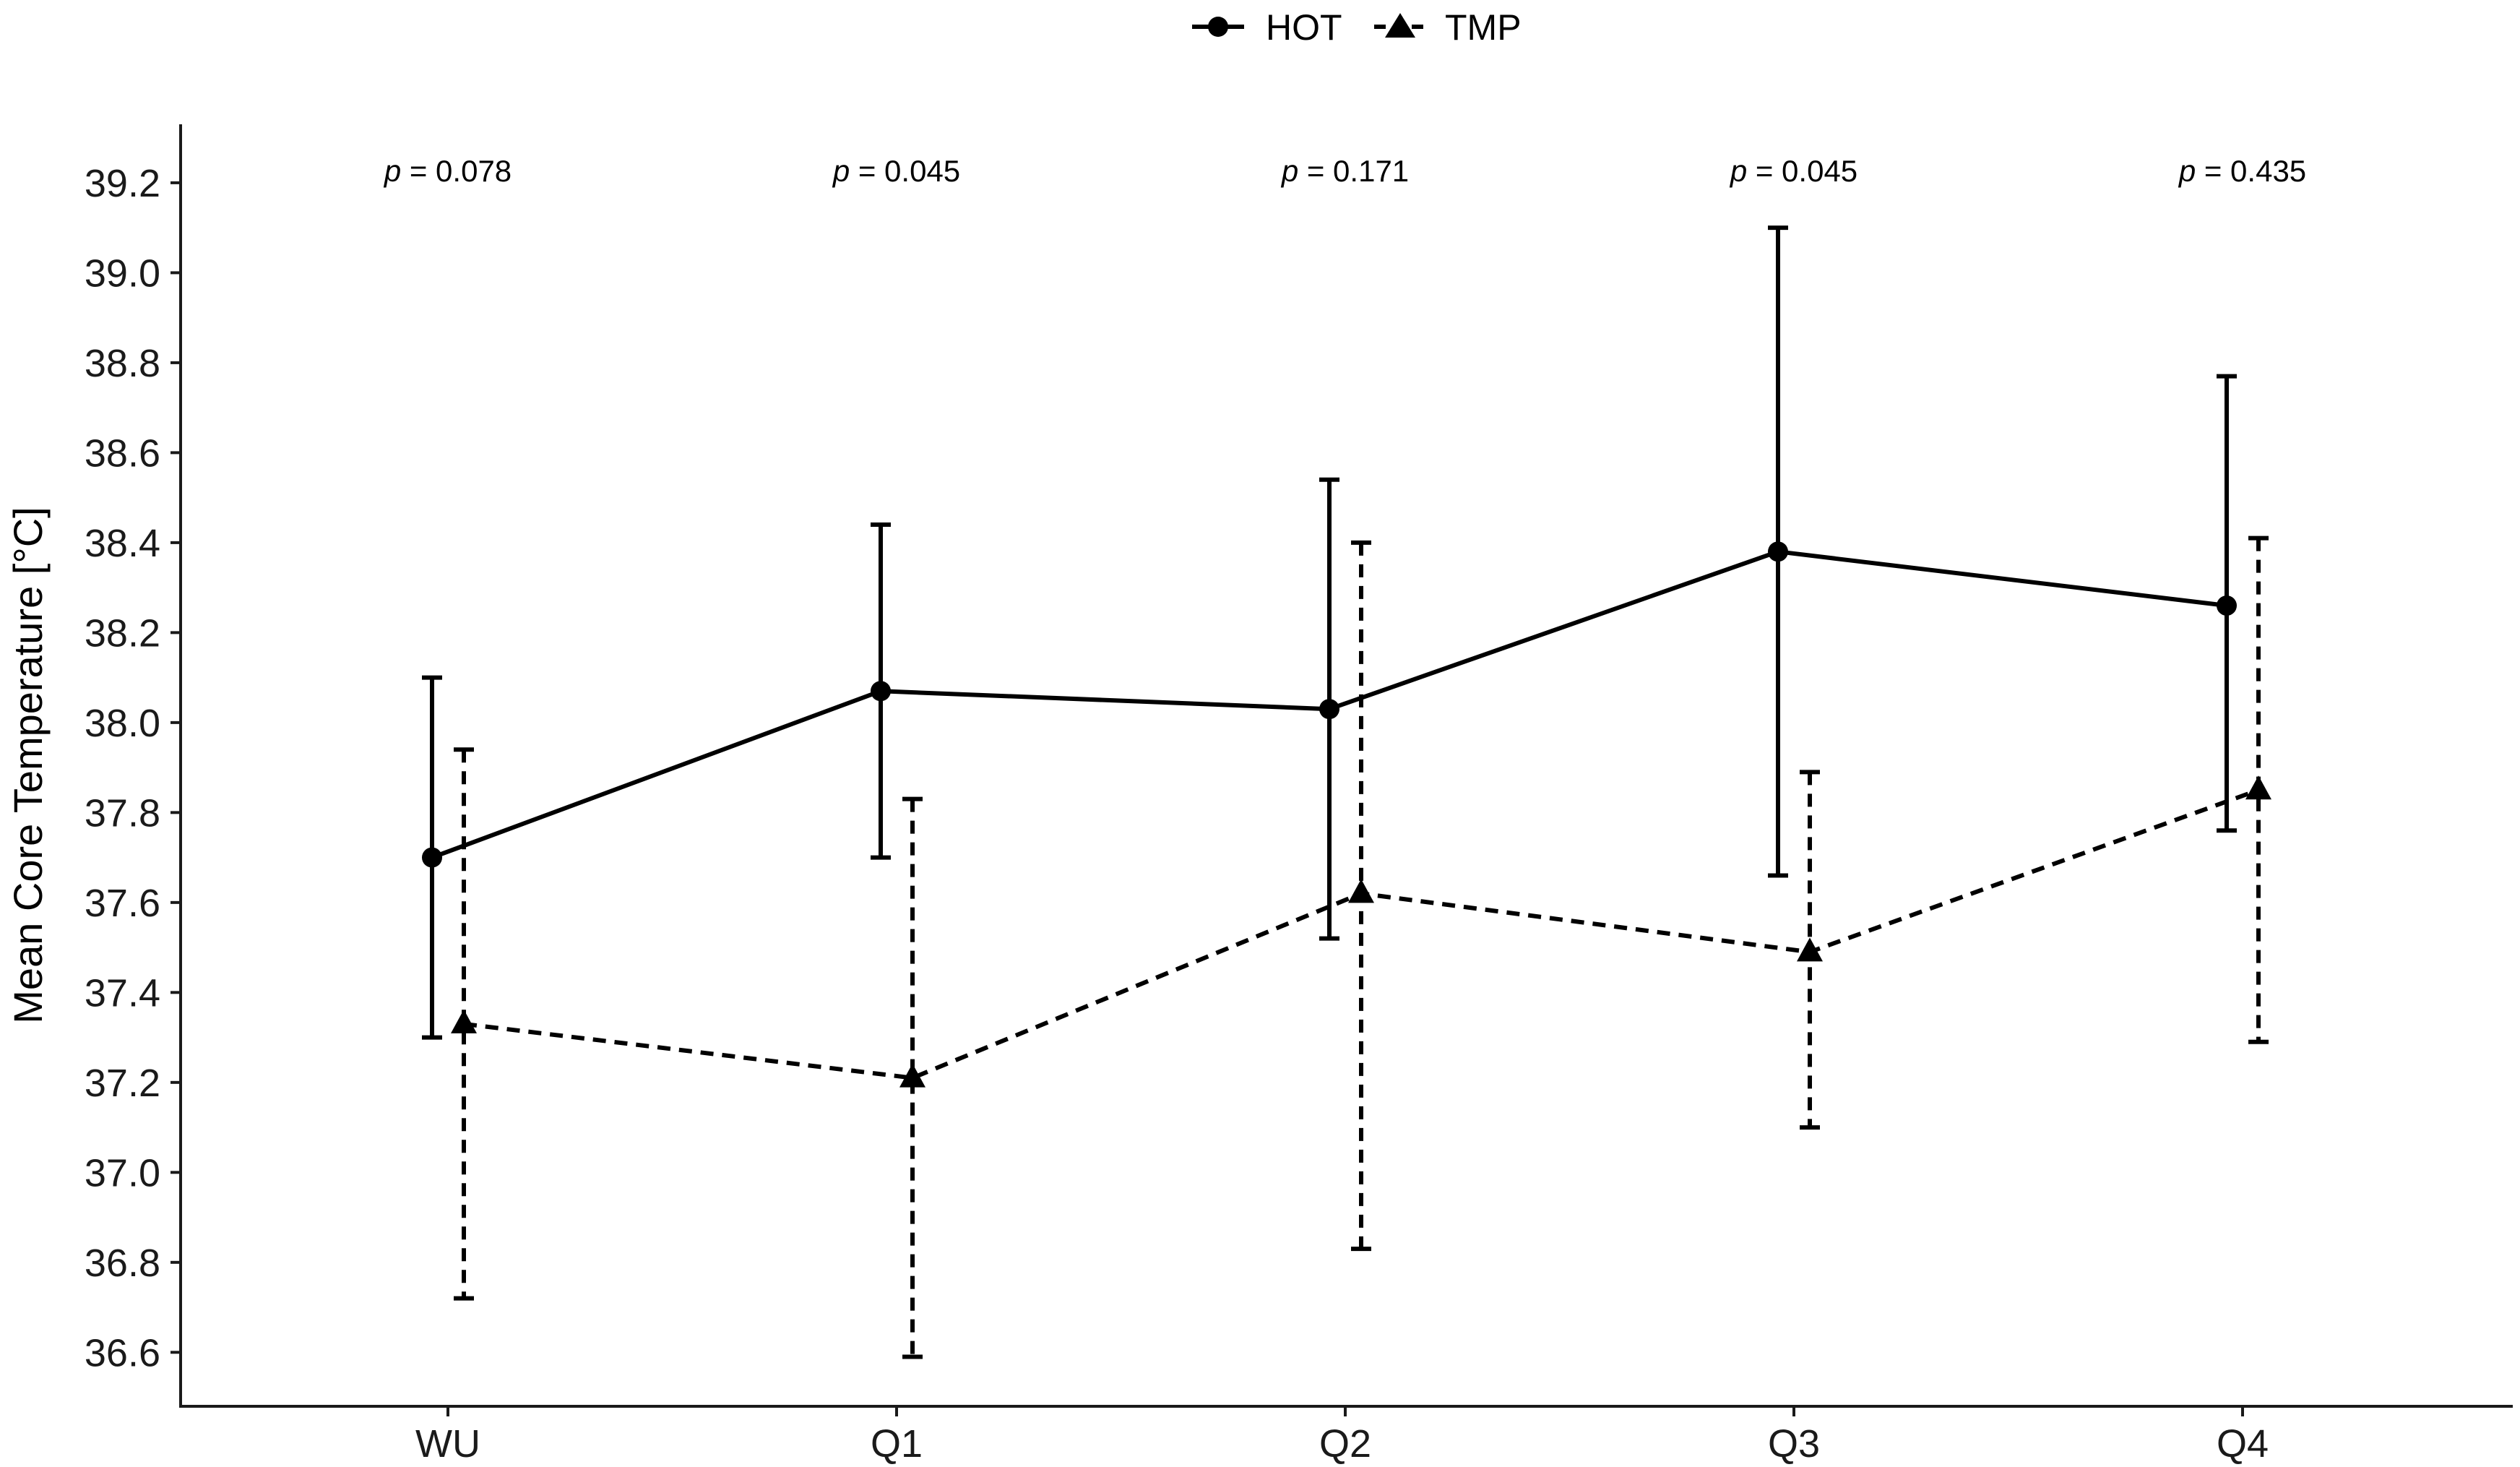 Image resolution: width=2520 pixels, height=1467 pixels. I want to click on y-tick-label: 38.2, so click(122, 633).